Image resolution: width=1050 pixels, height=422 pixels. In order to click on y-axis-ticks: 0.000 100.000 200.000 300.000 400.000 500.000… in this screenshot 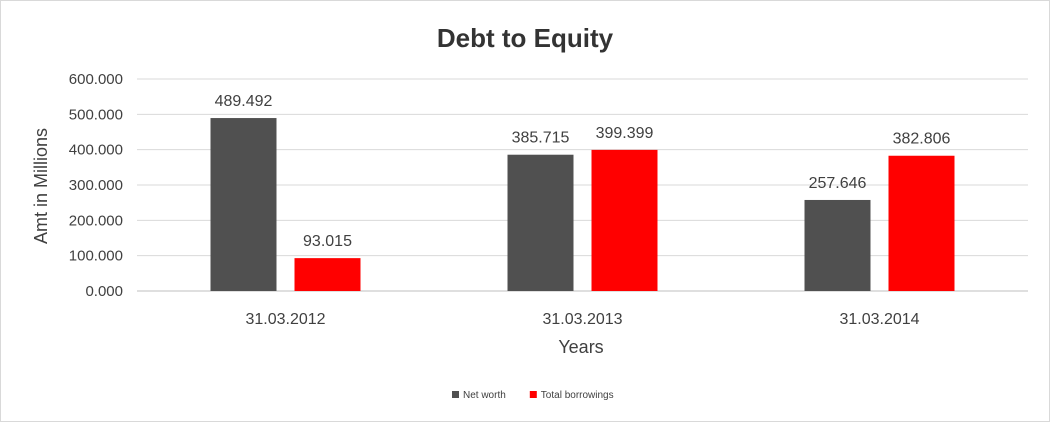, I will do `click(96, 185)`.